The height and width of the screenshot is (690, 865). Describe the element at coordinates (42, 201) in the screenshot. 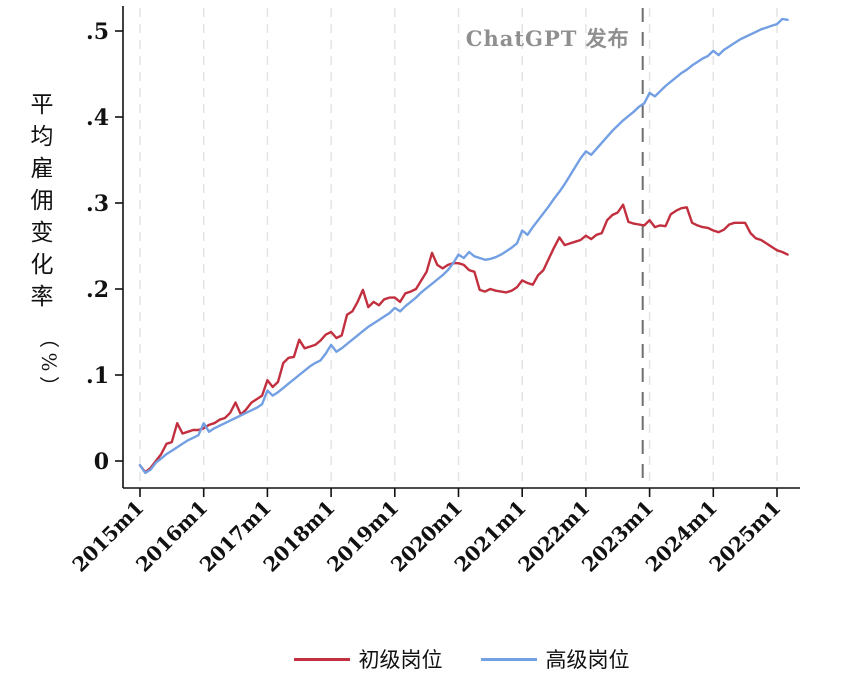

I see `y-axis-title-char: 佣` at that location.